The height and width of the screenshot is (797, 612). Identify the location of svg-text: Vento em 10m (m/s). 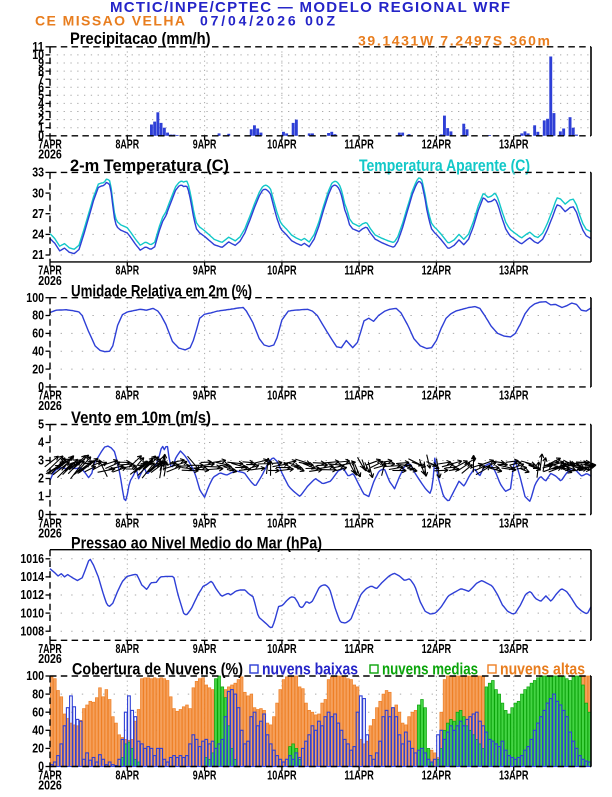
(141, 417).